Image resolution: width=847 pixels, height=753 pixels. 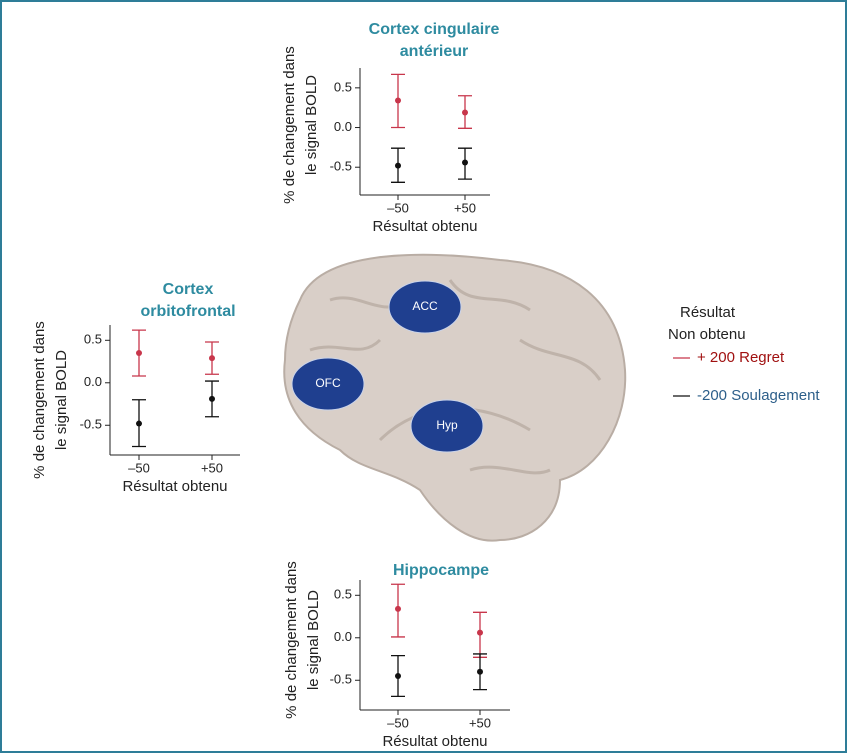 I want to click on chart-title: Hippocampe, so click(x=441, y=570).